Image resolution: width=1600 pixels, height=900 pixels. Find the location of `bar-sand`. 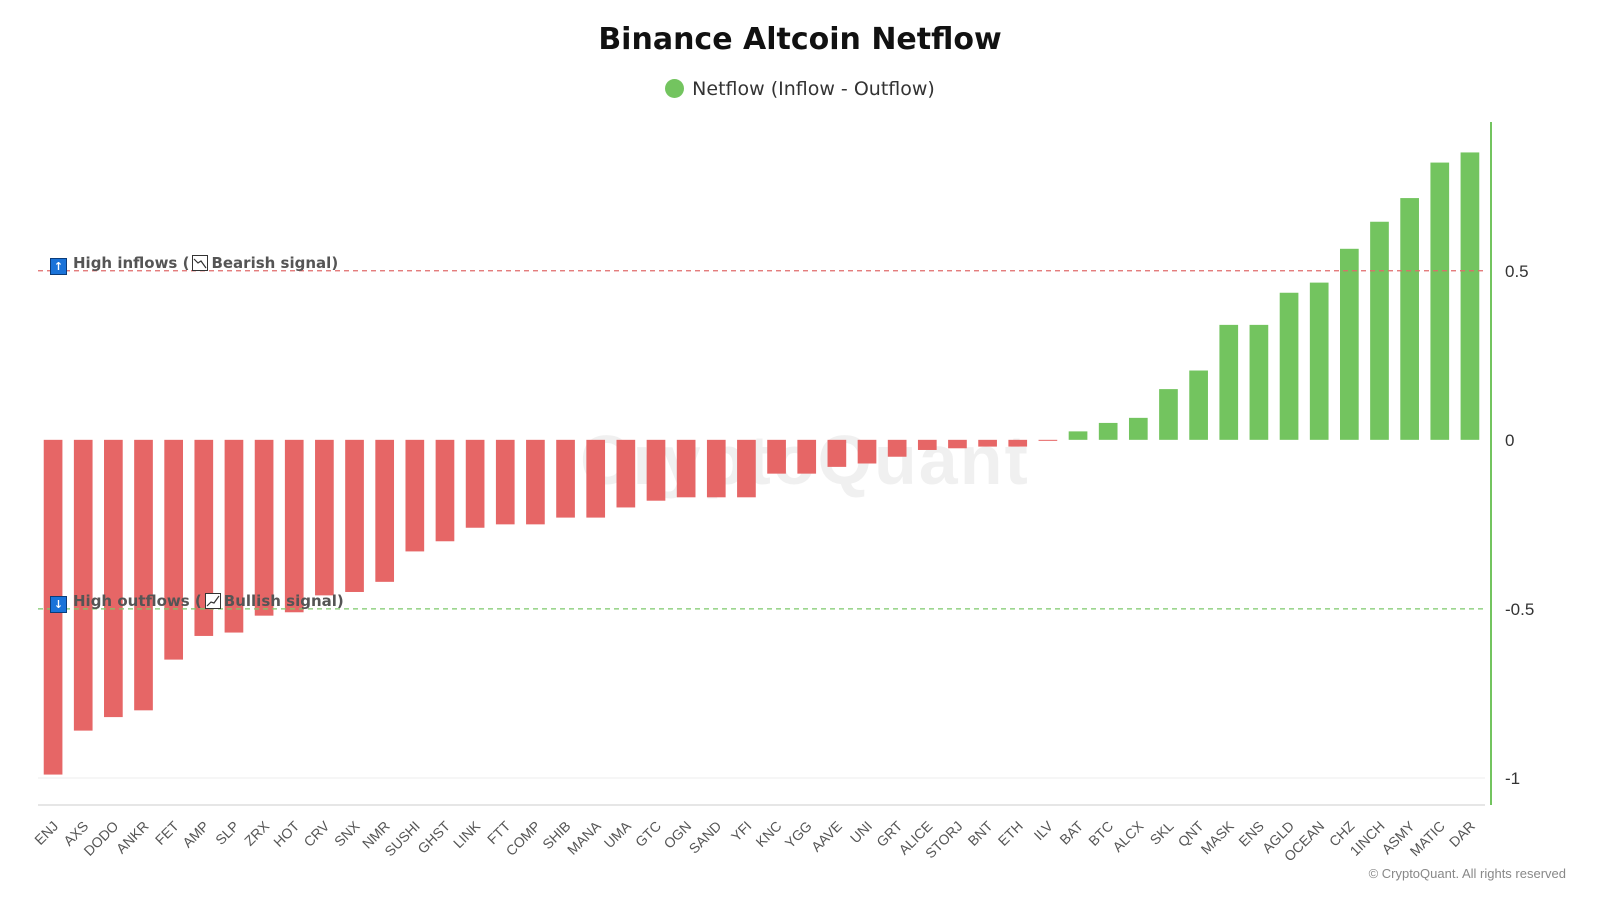

bar-sand is located at coordinates (716, 468).